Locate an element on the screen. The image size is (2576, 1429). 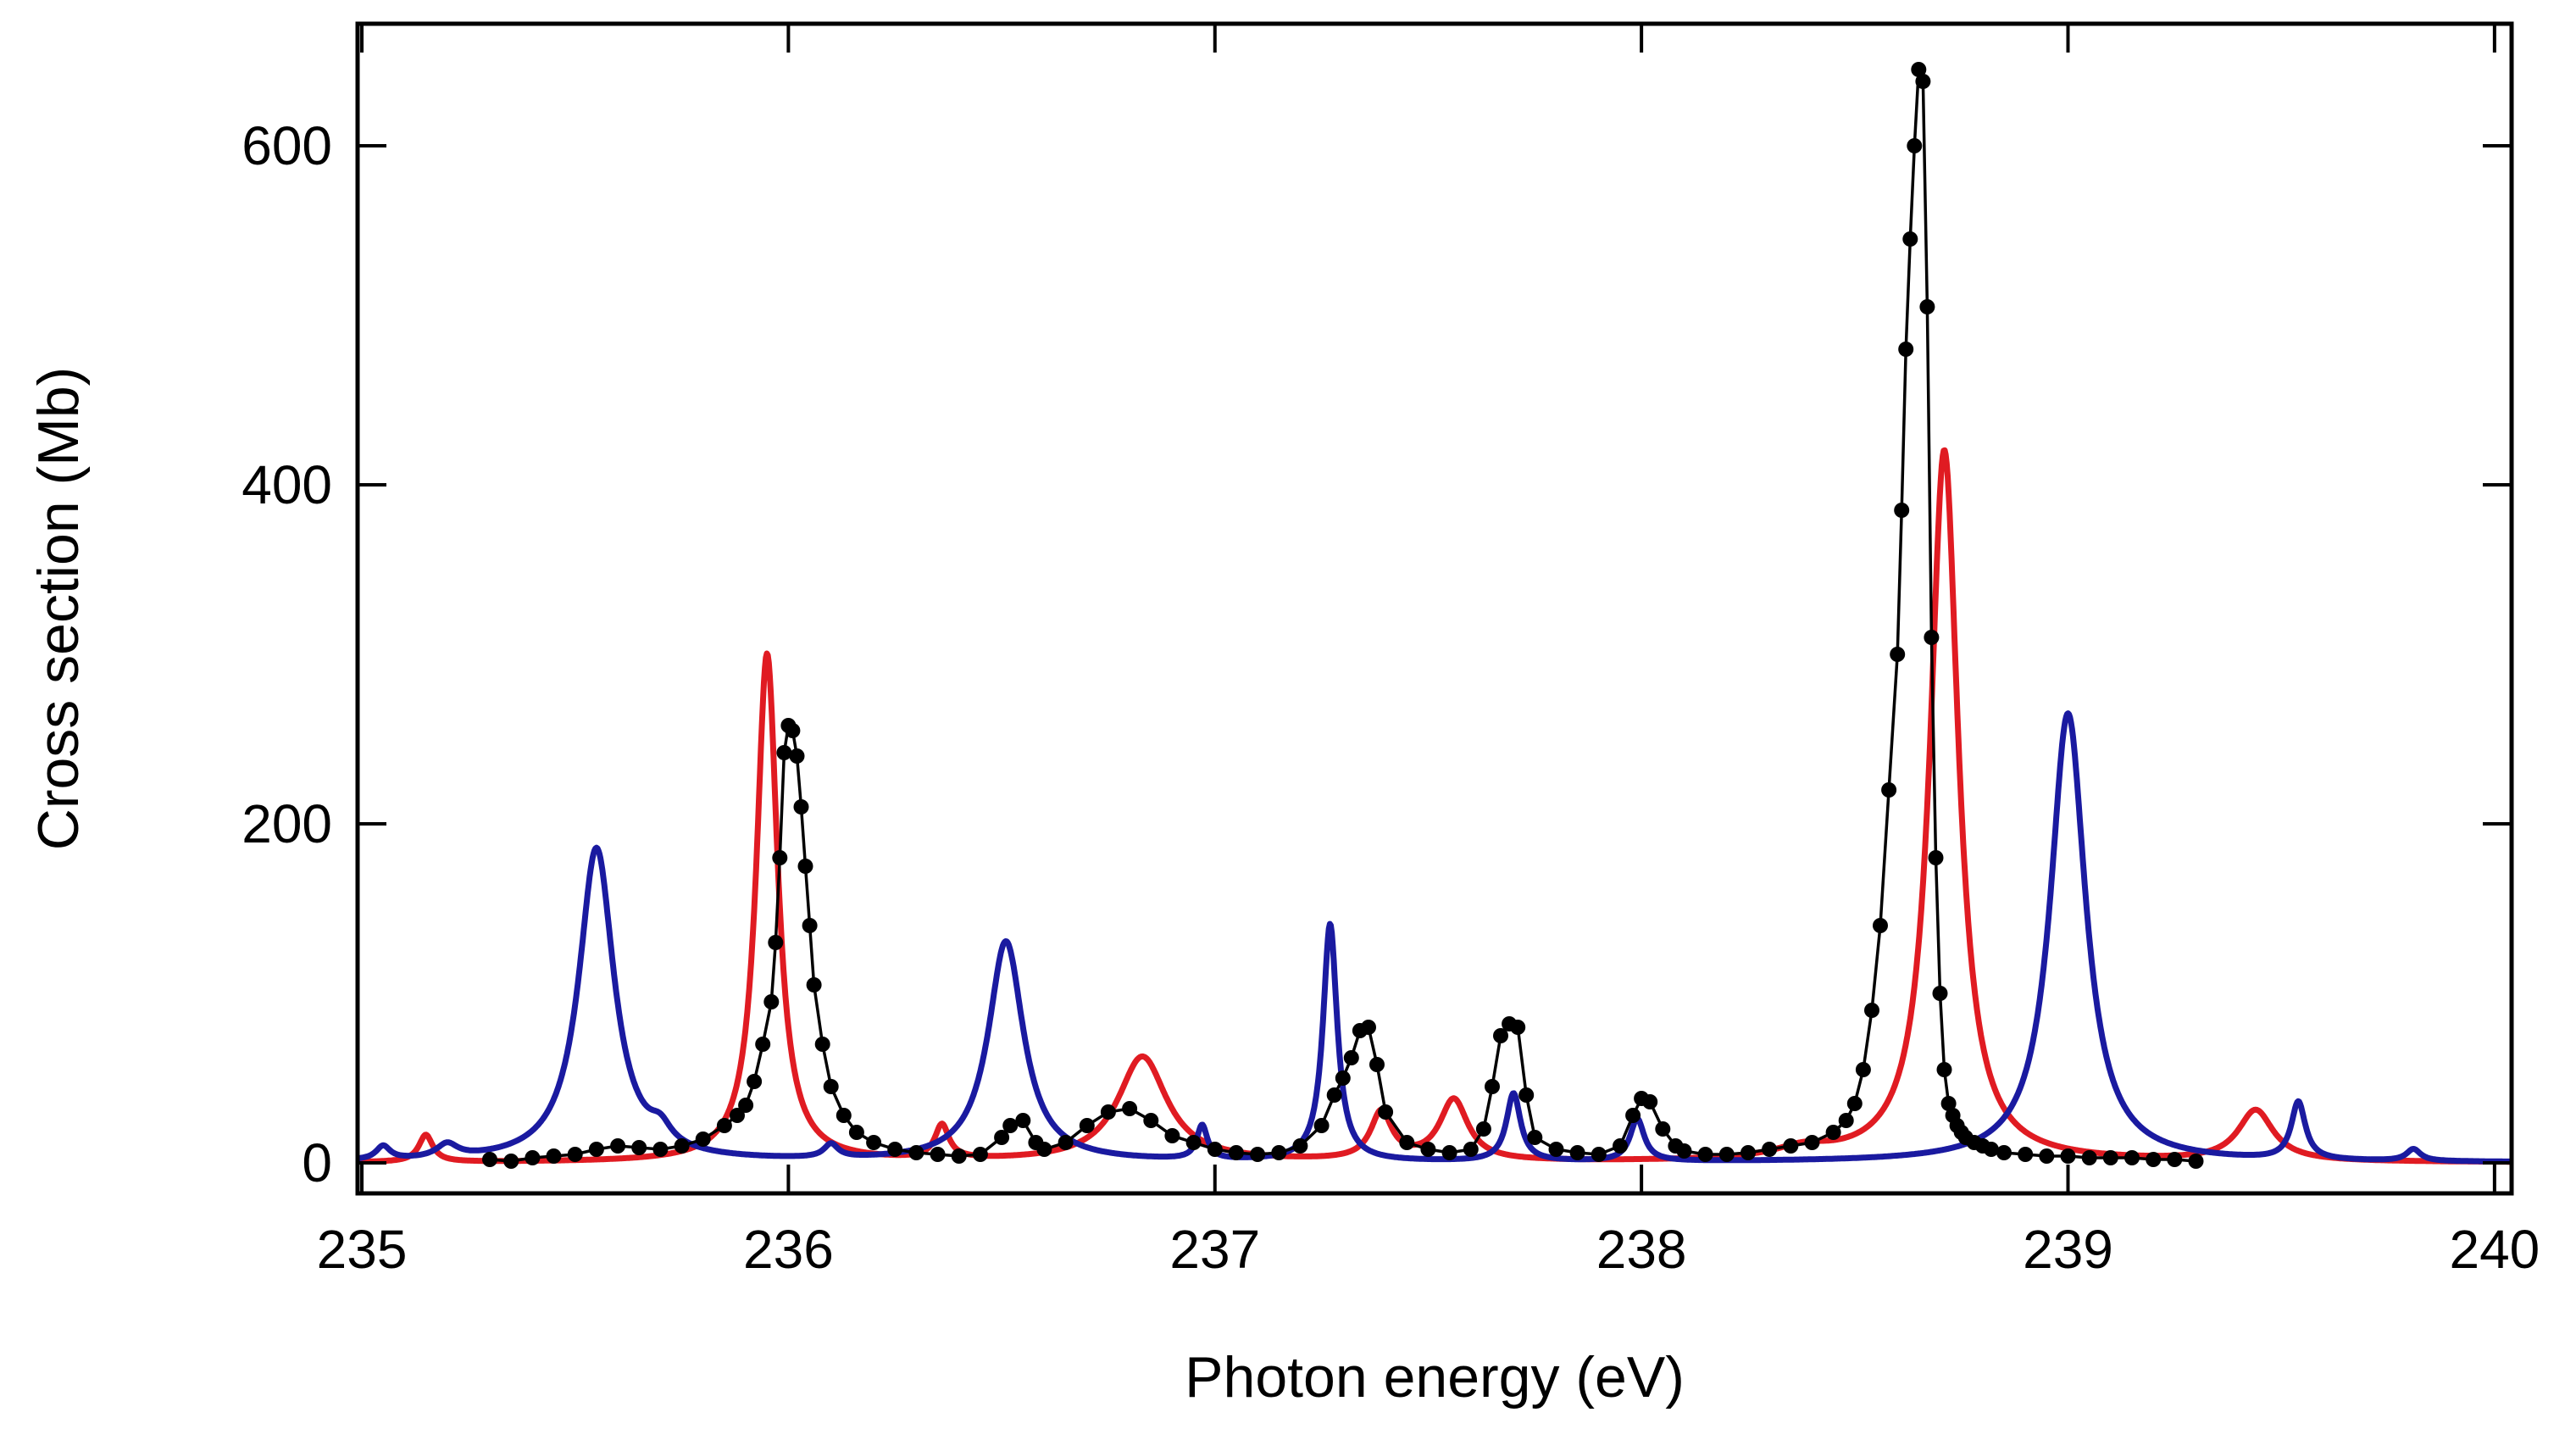
y-axis-title: Cross section (Mb) is located at coordinates (58, 609).